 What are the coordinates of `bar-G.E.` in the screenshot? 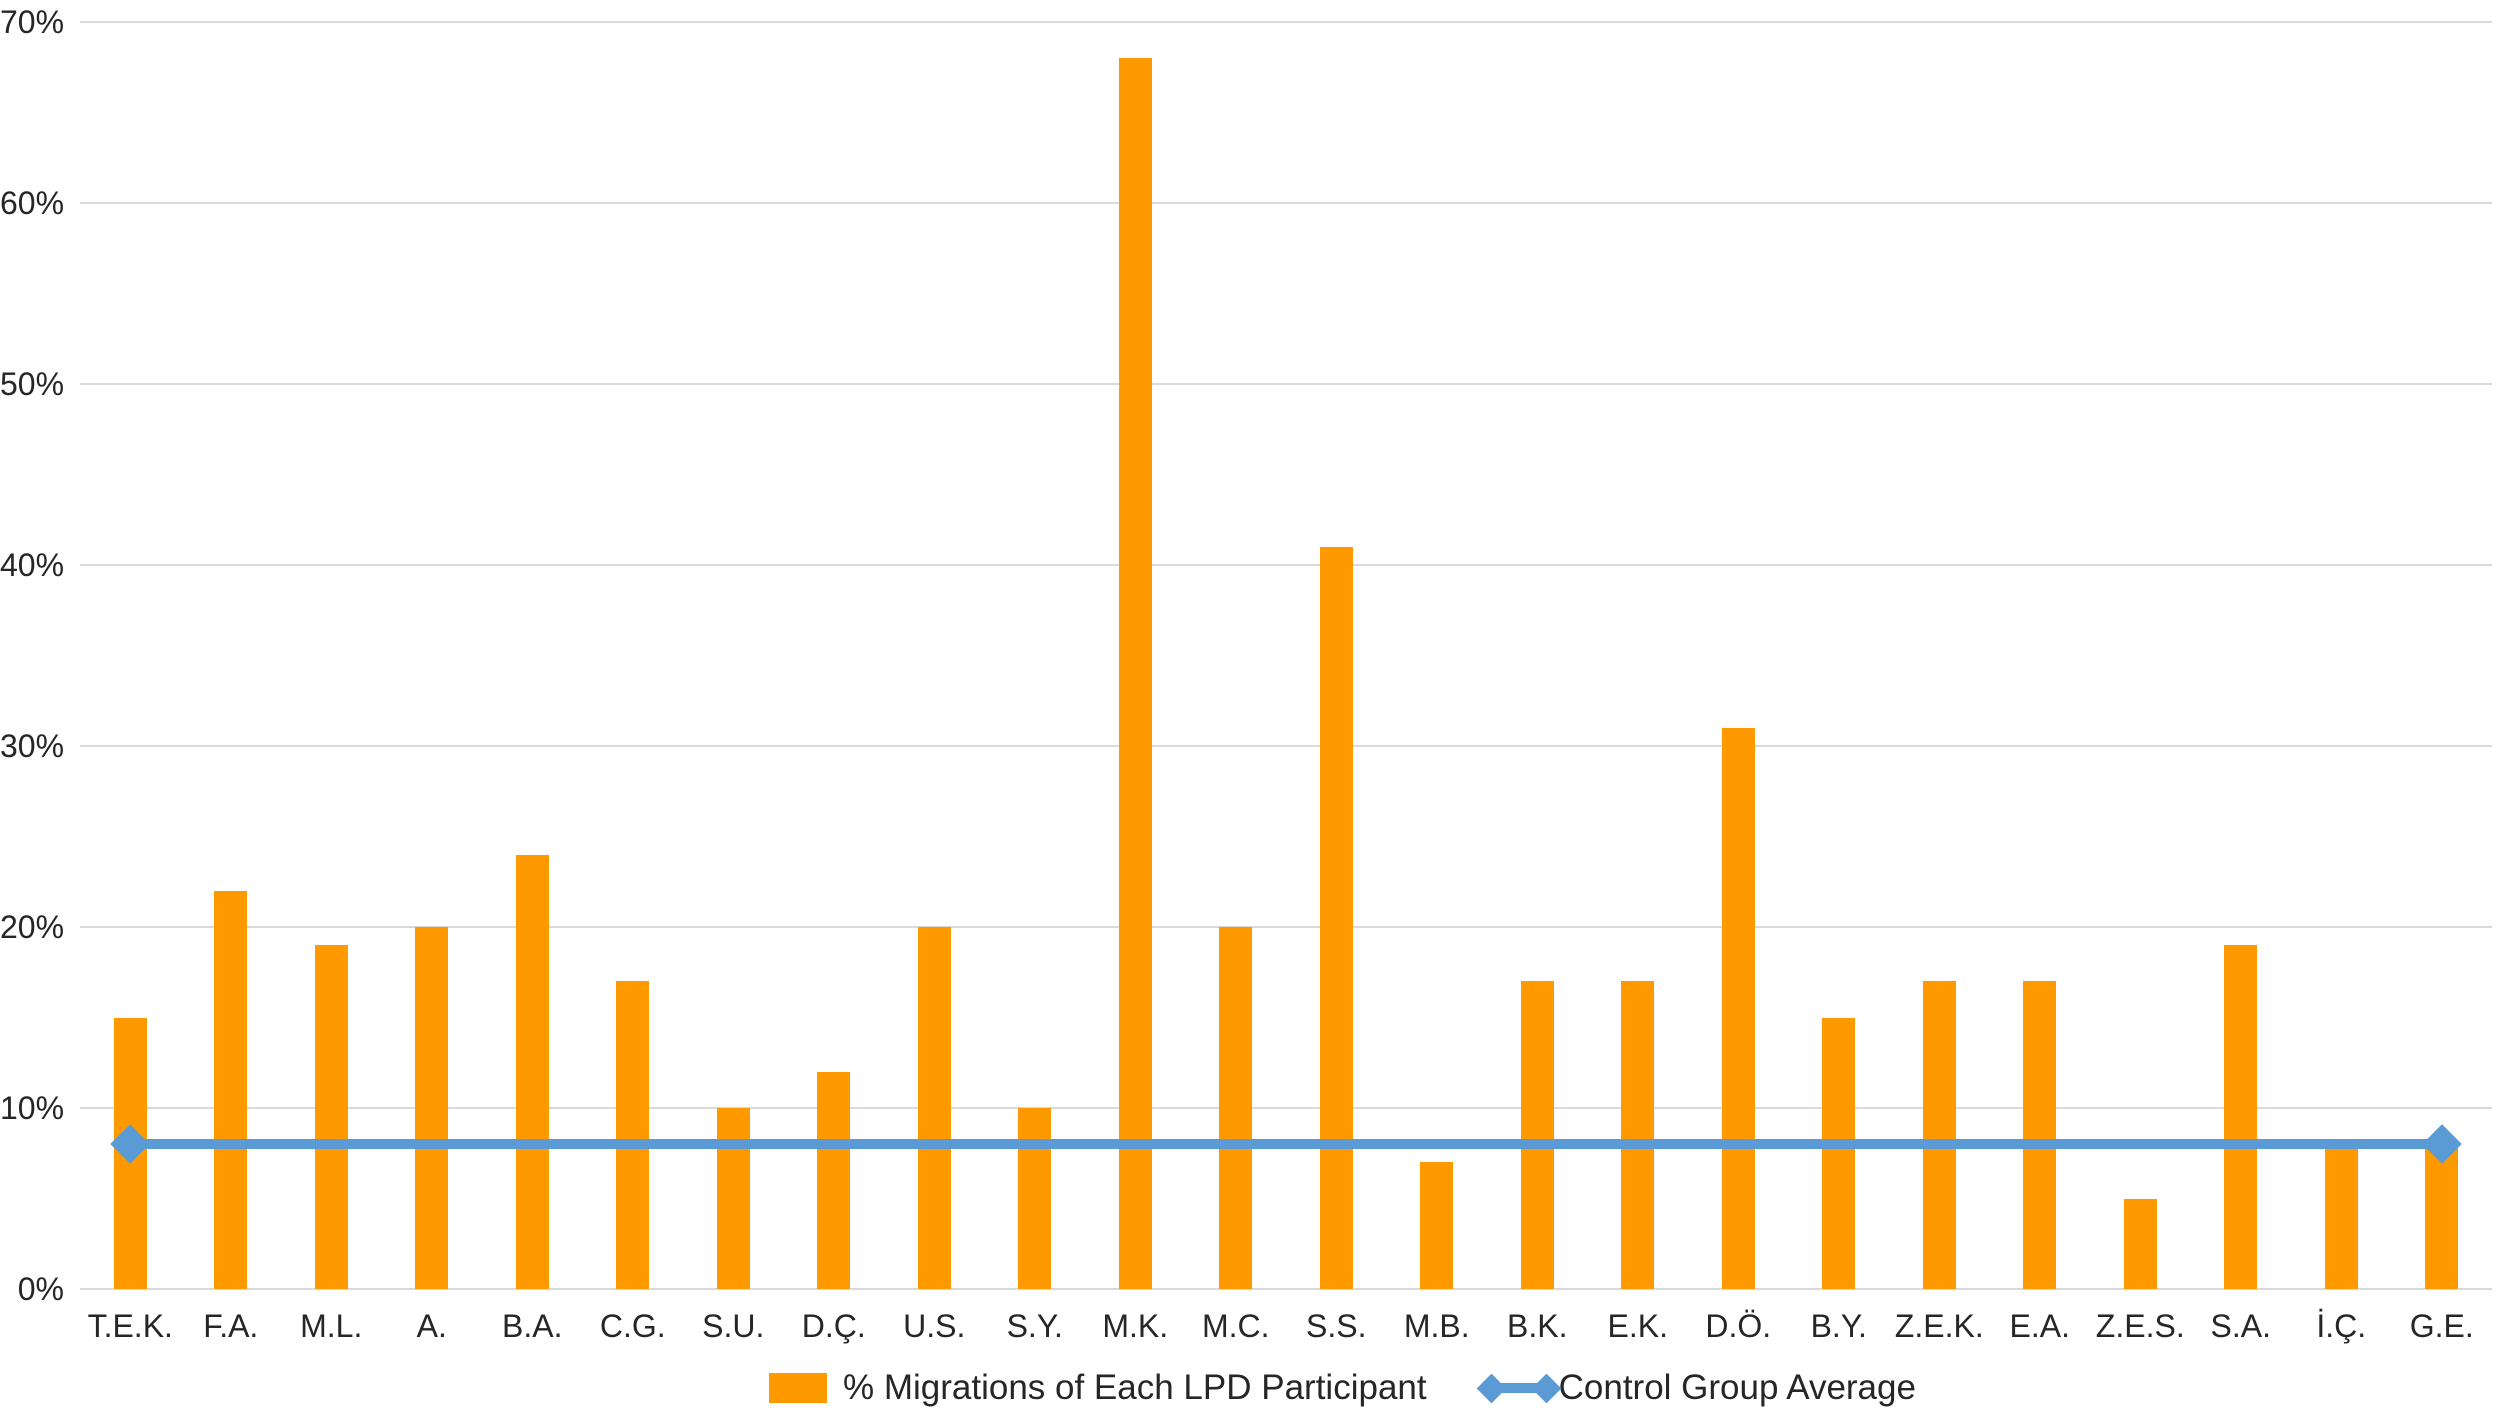 It's located at (2442, 1216).